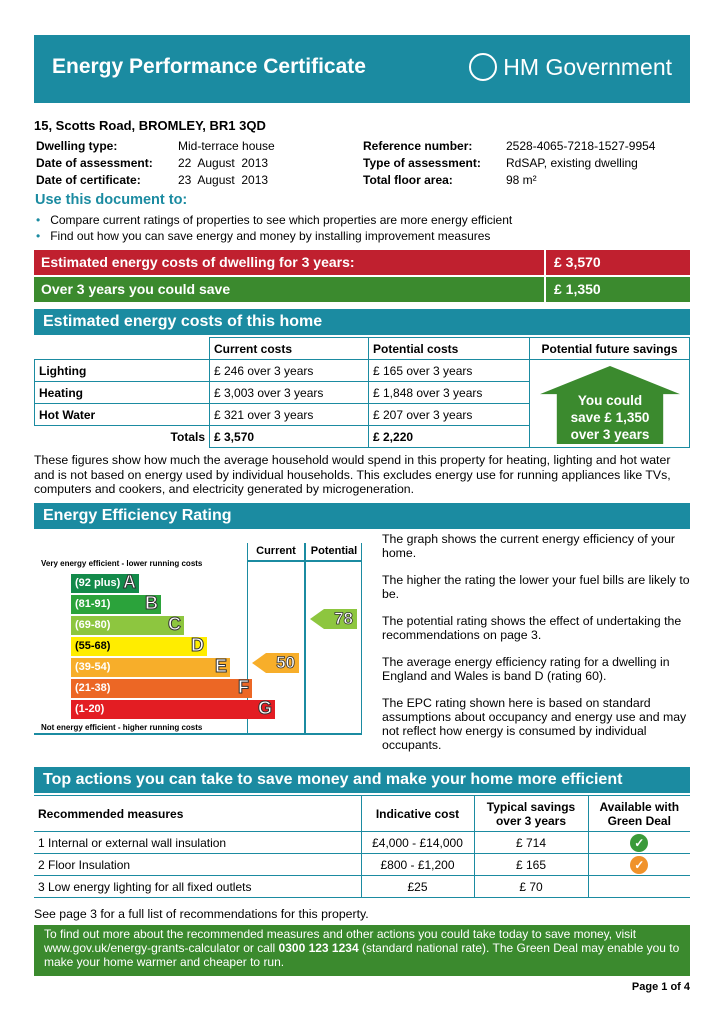  What do you see at coordinates (289, 436) in the screenshot?
I see `cell: £ 3,570` at bounding box center [289, 436].